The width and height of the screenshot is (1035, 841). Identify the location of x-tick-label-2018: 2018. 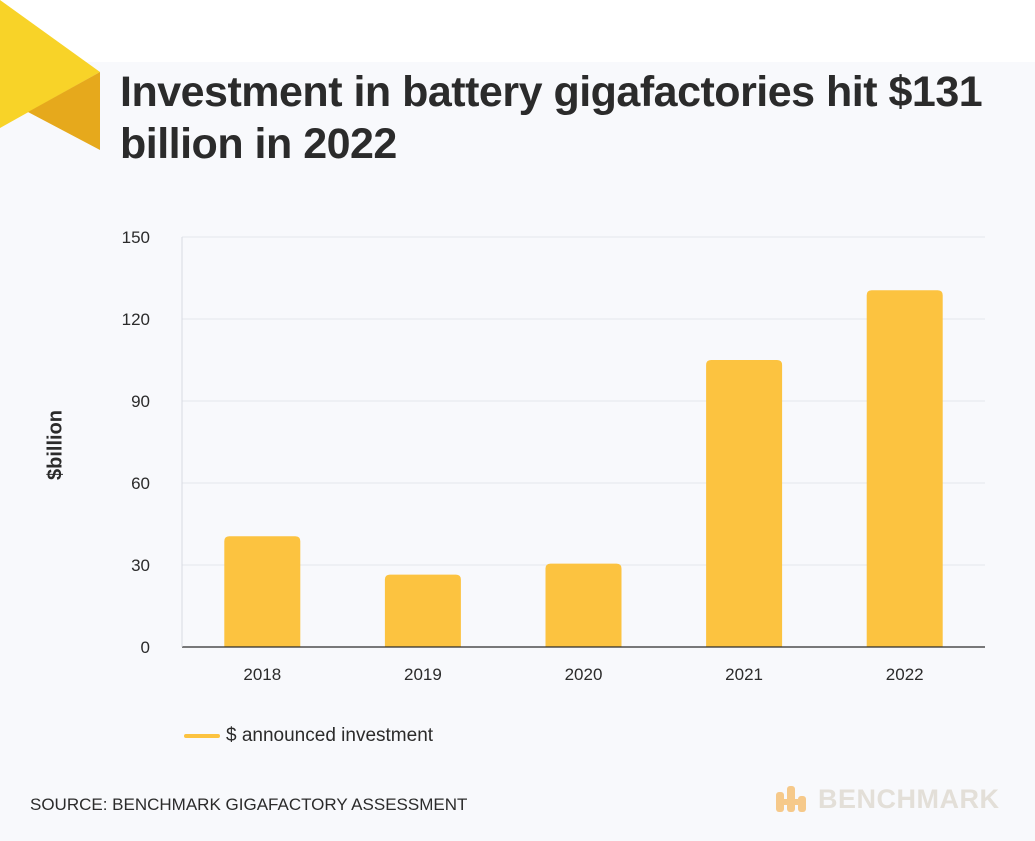
(262, 674).